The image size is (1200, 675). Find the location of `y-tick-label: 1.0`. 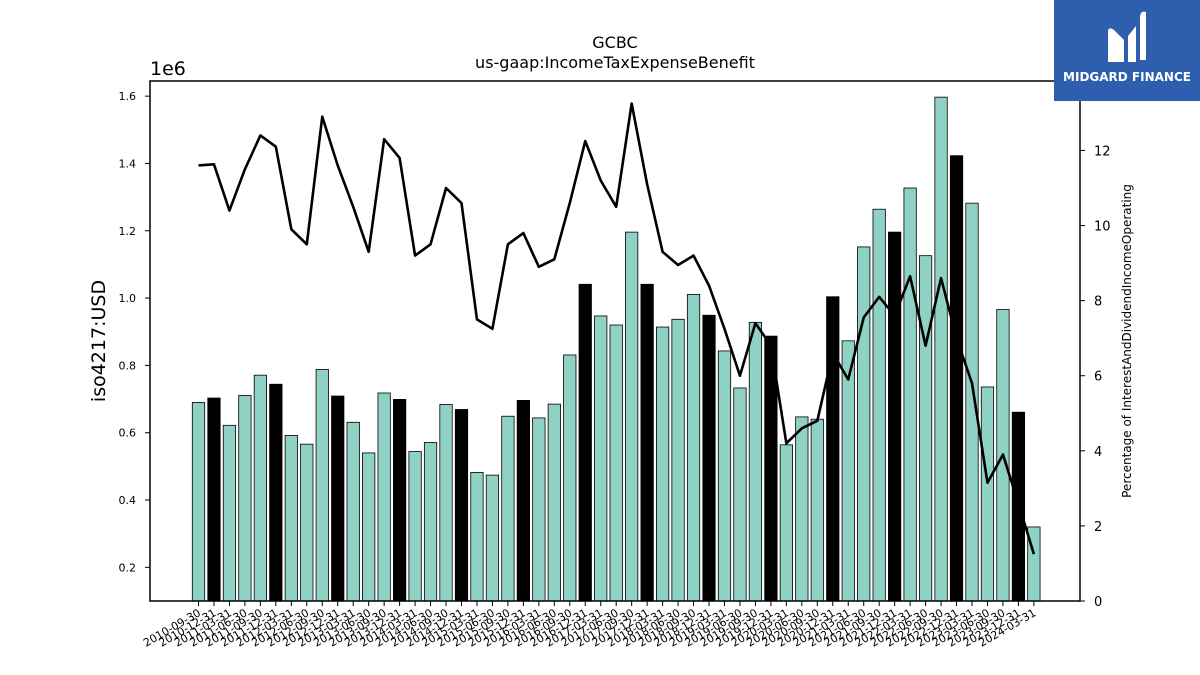

y-tick-label: 1.0 is located at coordinates (128, 298).